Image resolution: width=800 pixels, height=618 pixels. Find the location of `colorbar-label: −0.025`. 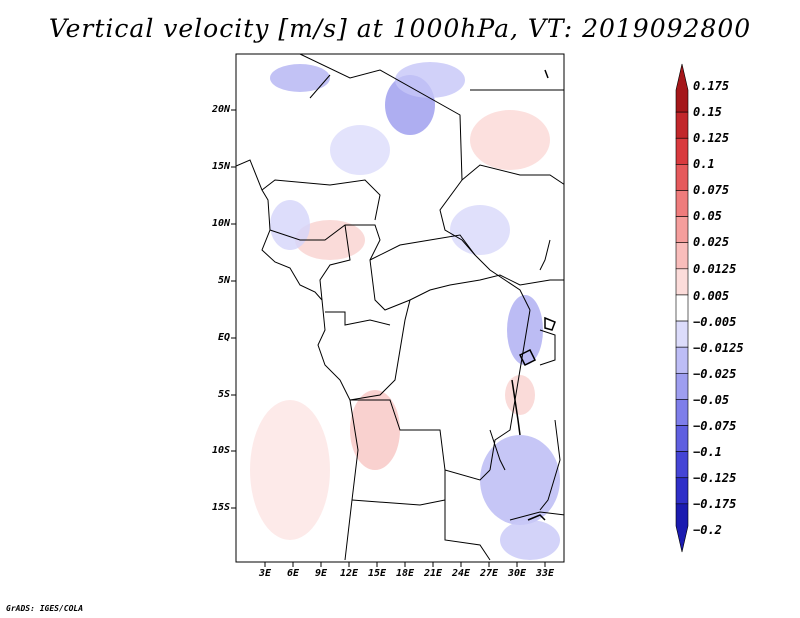

colorbar-label: −0.025 is located at coordinates (715, 374).